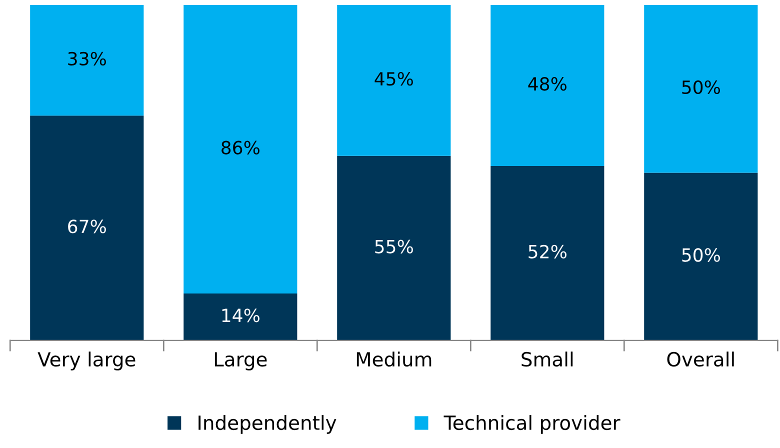 The image size is (780, 448). I want to click on data-label: 33%, so click(87, 59).